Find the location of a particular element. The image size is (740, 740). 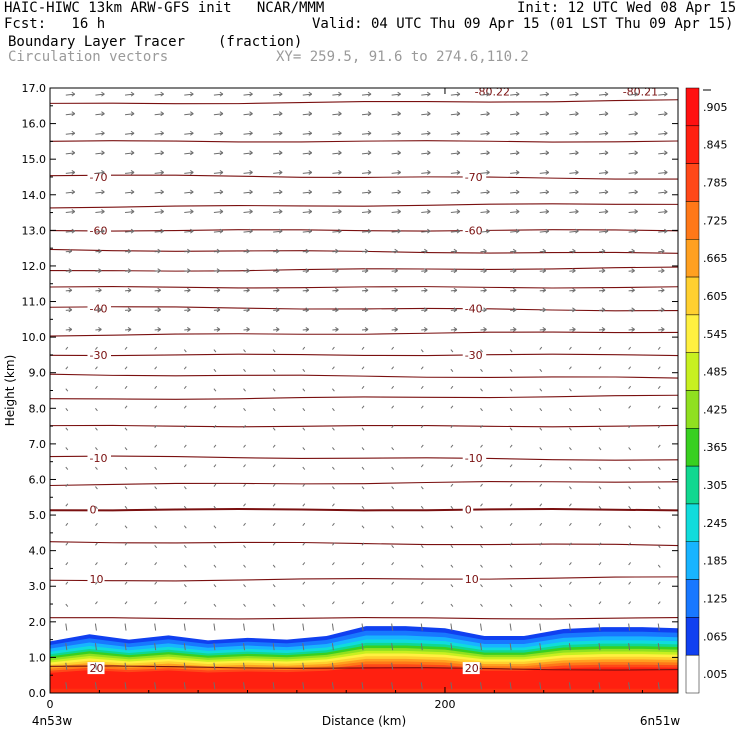

colorbar-label: .845 is located at coordinates (715, 145).